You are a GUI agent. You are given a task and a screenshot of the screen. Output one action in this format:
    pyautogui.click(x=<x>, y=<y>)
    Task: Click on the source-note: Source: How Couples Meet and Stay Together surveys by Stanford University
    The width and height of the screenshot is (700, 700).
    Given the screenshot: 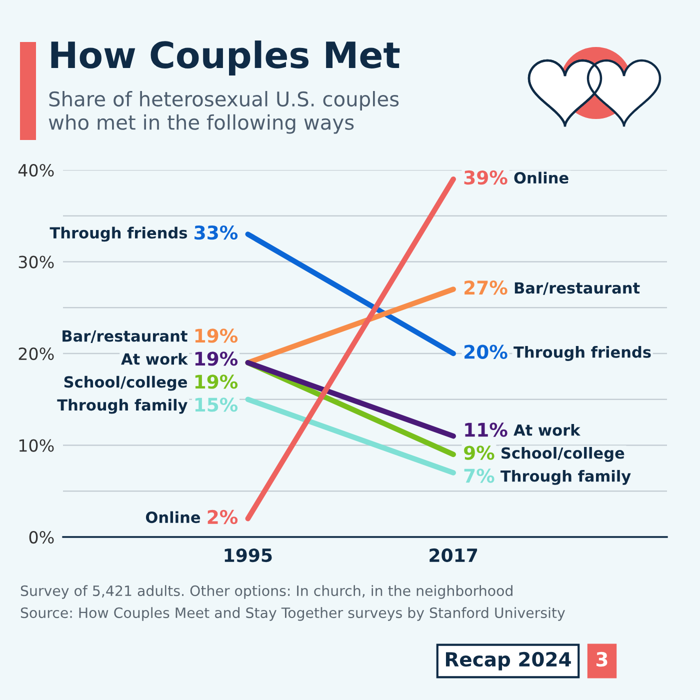 What is the action you would take?
    pyautogui.click(x=292, y=614)
    